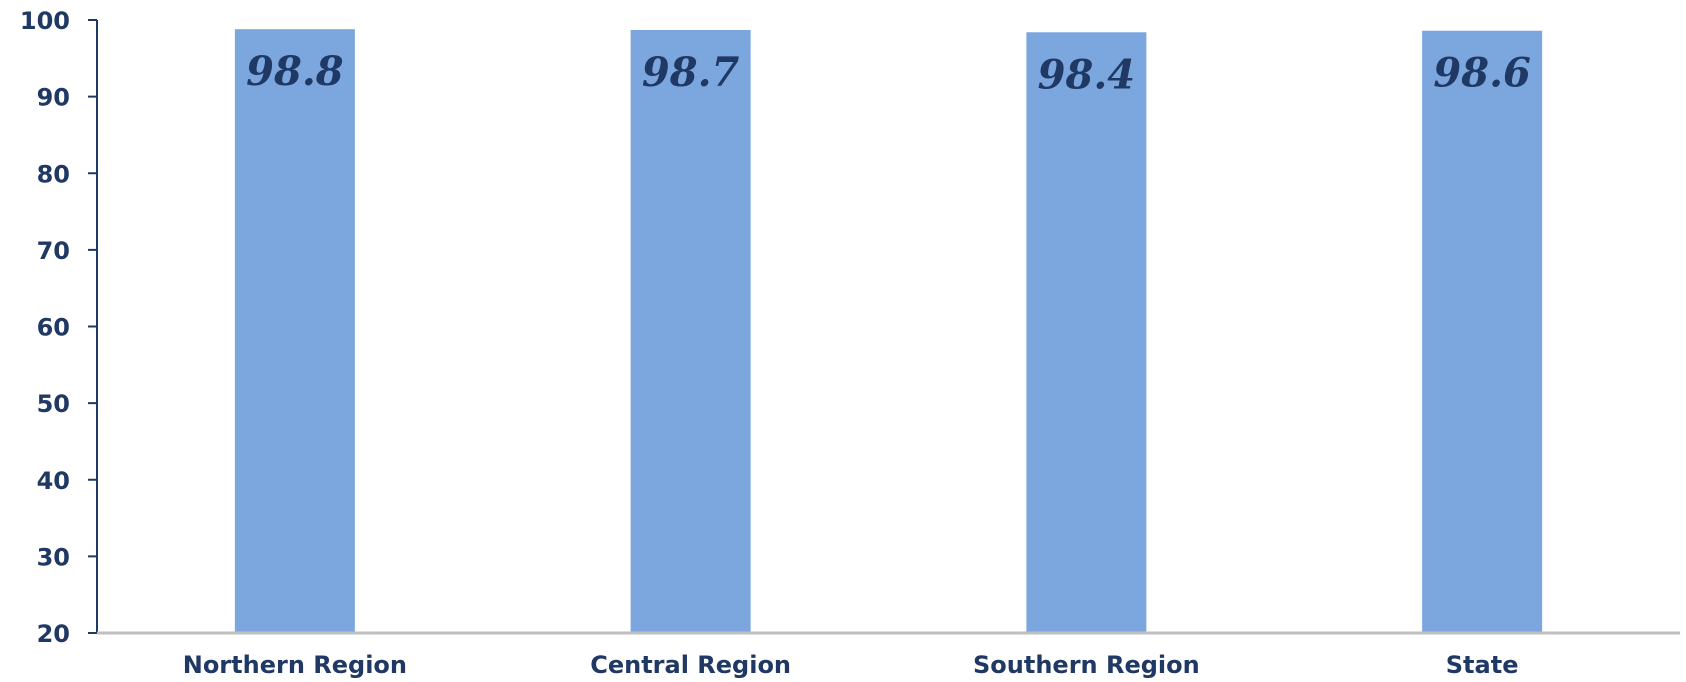  I want to click on y-tick-label: 60, so click(53, 328).